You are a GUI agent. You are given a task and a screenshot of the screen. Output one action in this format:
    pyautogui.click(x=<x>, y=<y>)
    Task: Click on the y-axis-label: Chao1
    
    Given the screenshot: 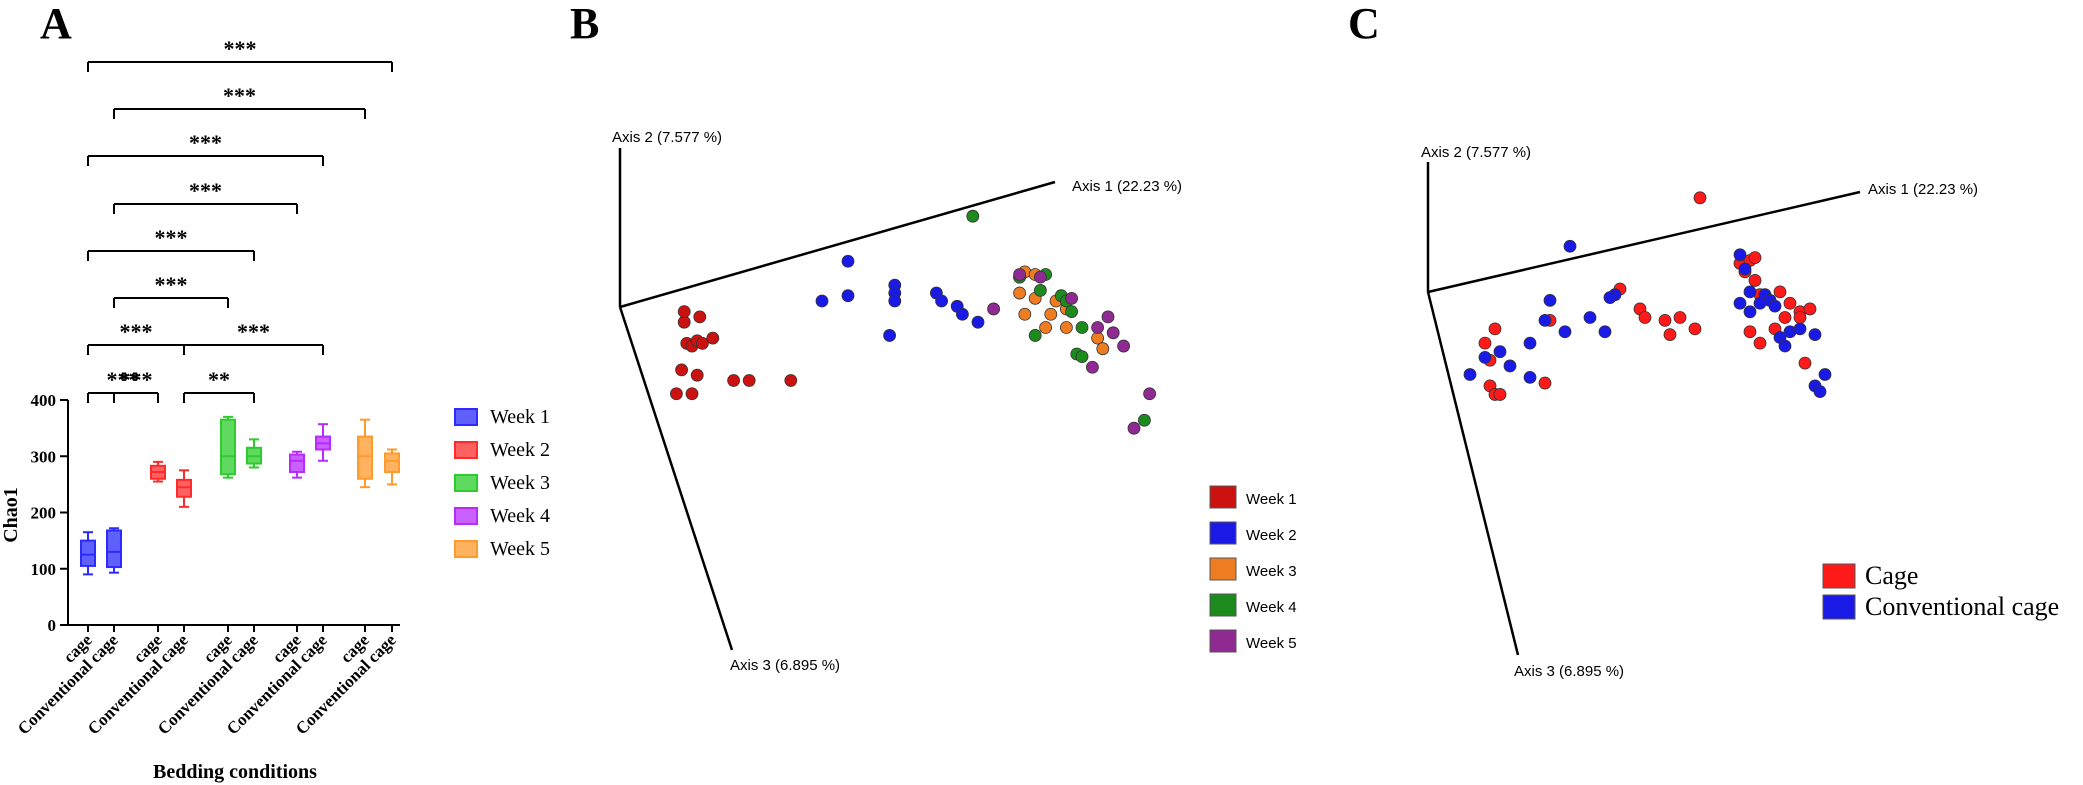 What is the action you would take?
    pyautogui.click(x=11, y=515)
    